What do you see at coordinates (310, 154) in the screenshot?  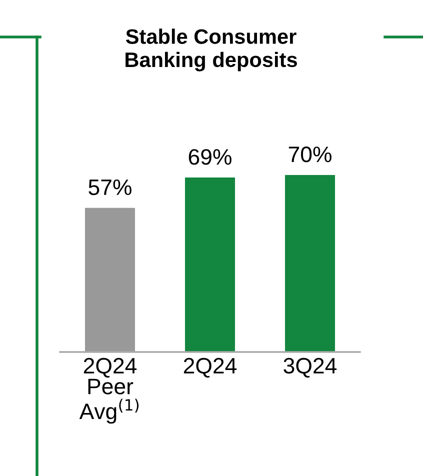 I see `data-label: 70%` at bounding box center [310, 154].